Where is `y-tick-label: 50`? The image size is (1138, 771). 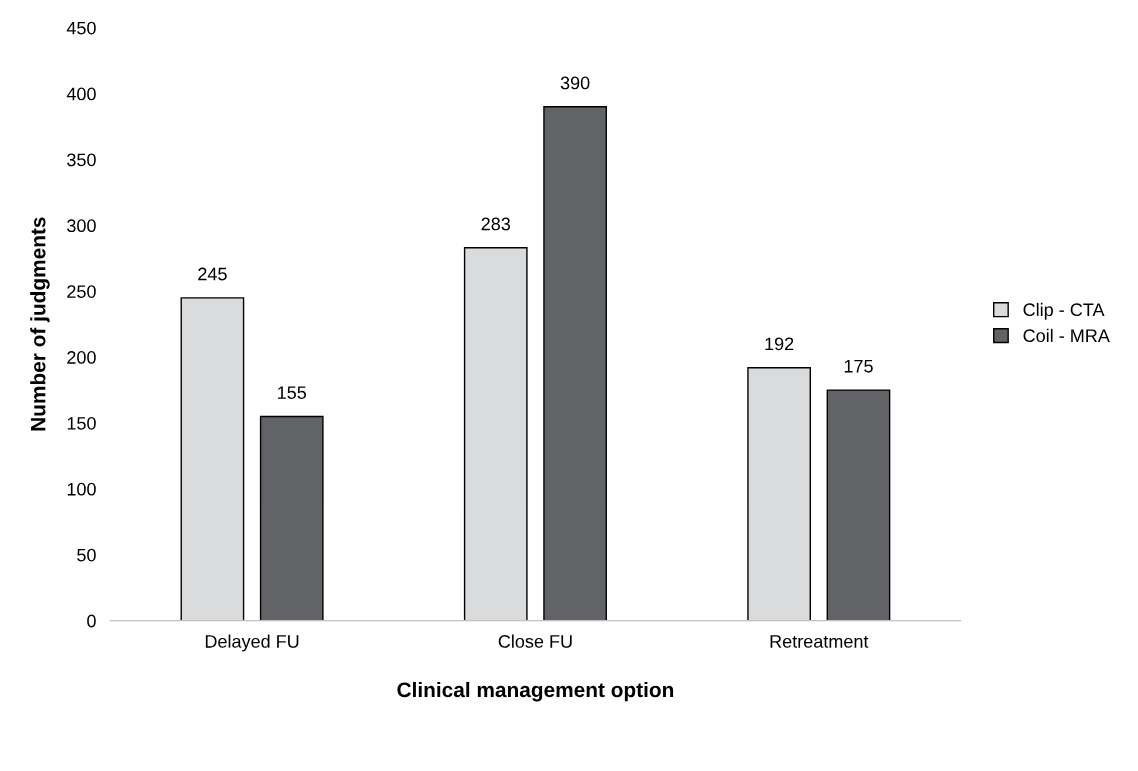
y-tick-label: 50 is located at coordinates (86, 555).